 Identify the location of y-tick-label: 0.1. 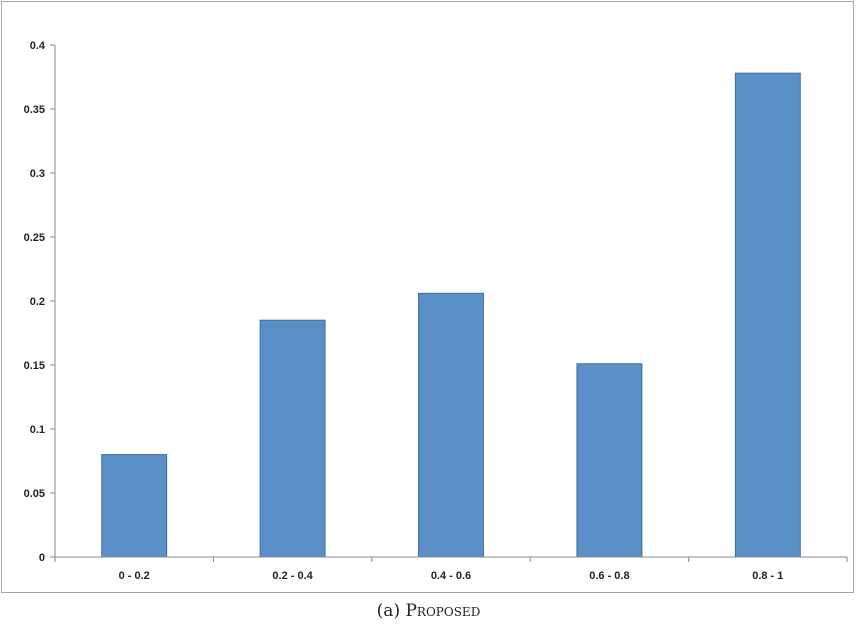
(37, 430).